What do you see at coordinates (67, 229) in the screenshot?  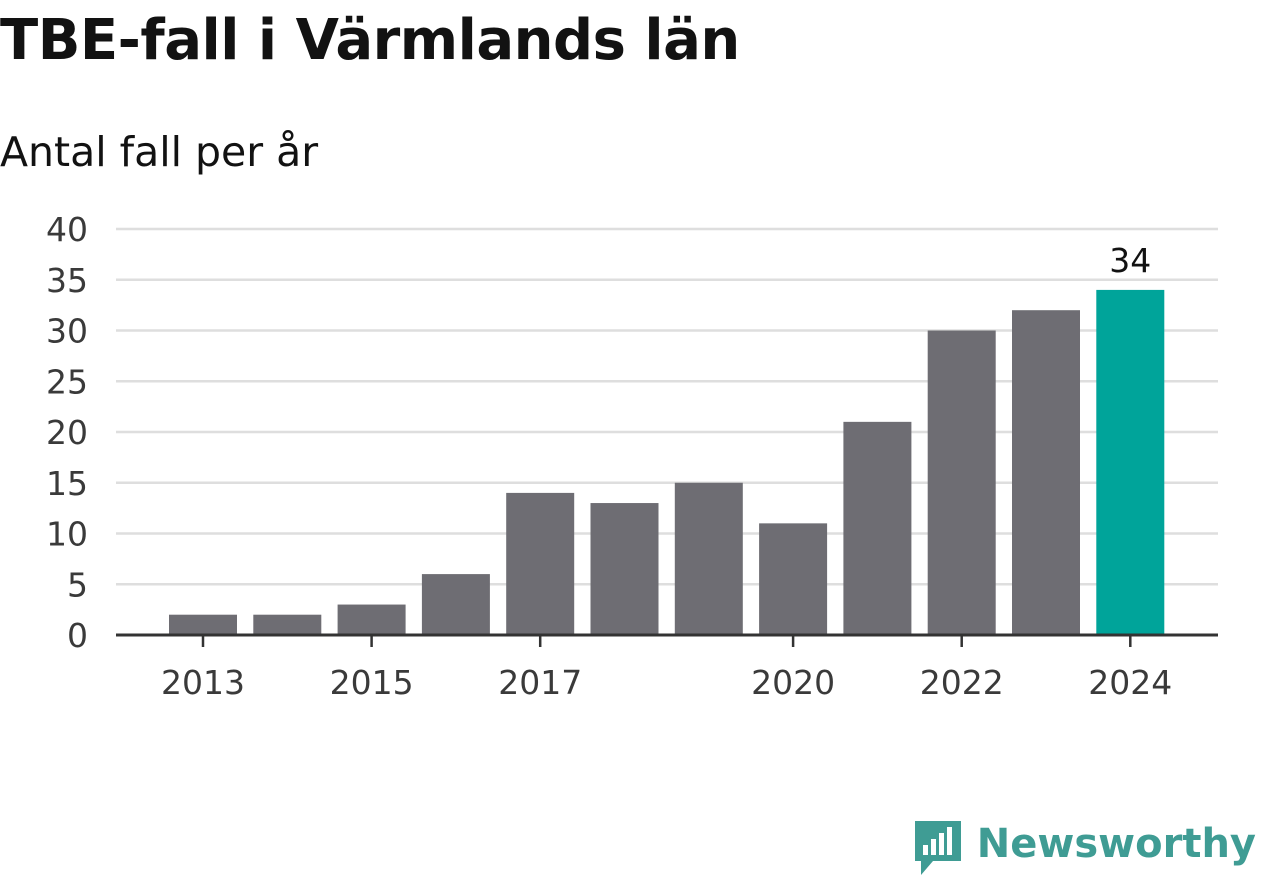 I see `y-tick-label: 40` at bounding box center [67, 229].